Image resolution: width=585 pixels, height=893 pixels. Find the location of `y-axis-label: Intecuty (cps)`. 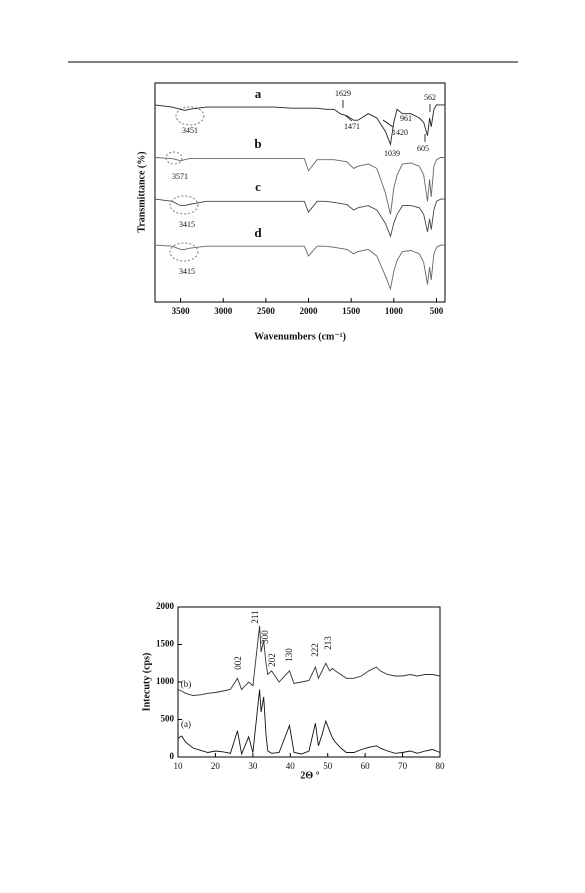

y-axis-label: Intecuty (cps) is located at coordinates (146, 682).